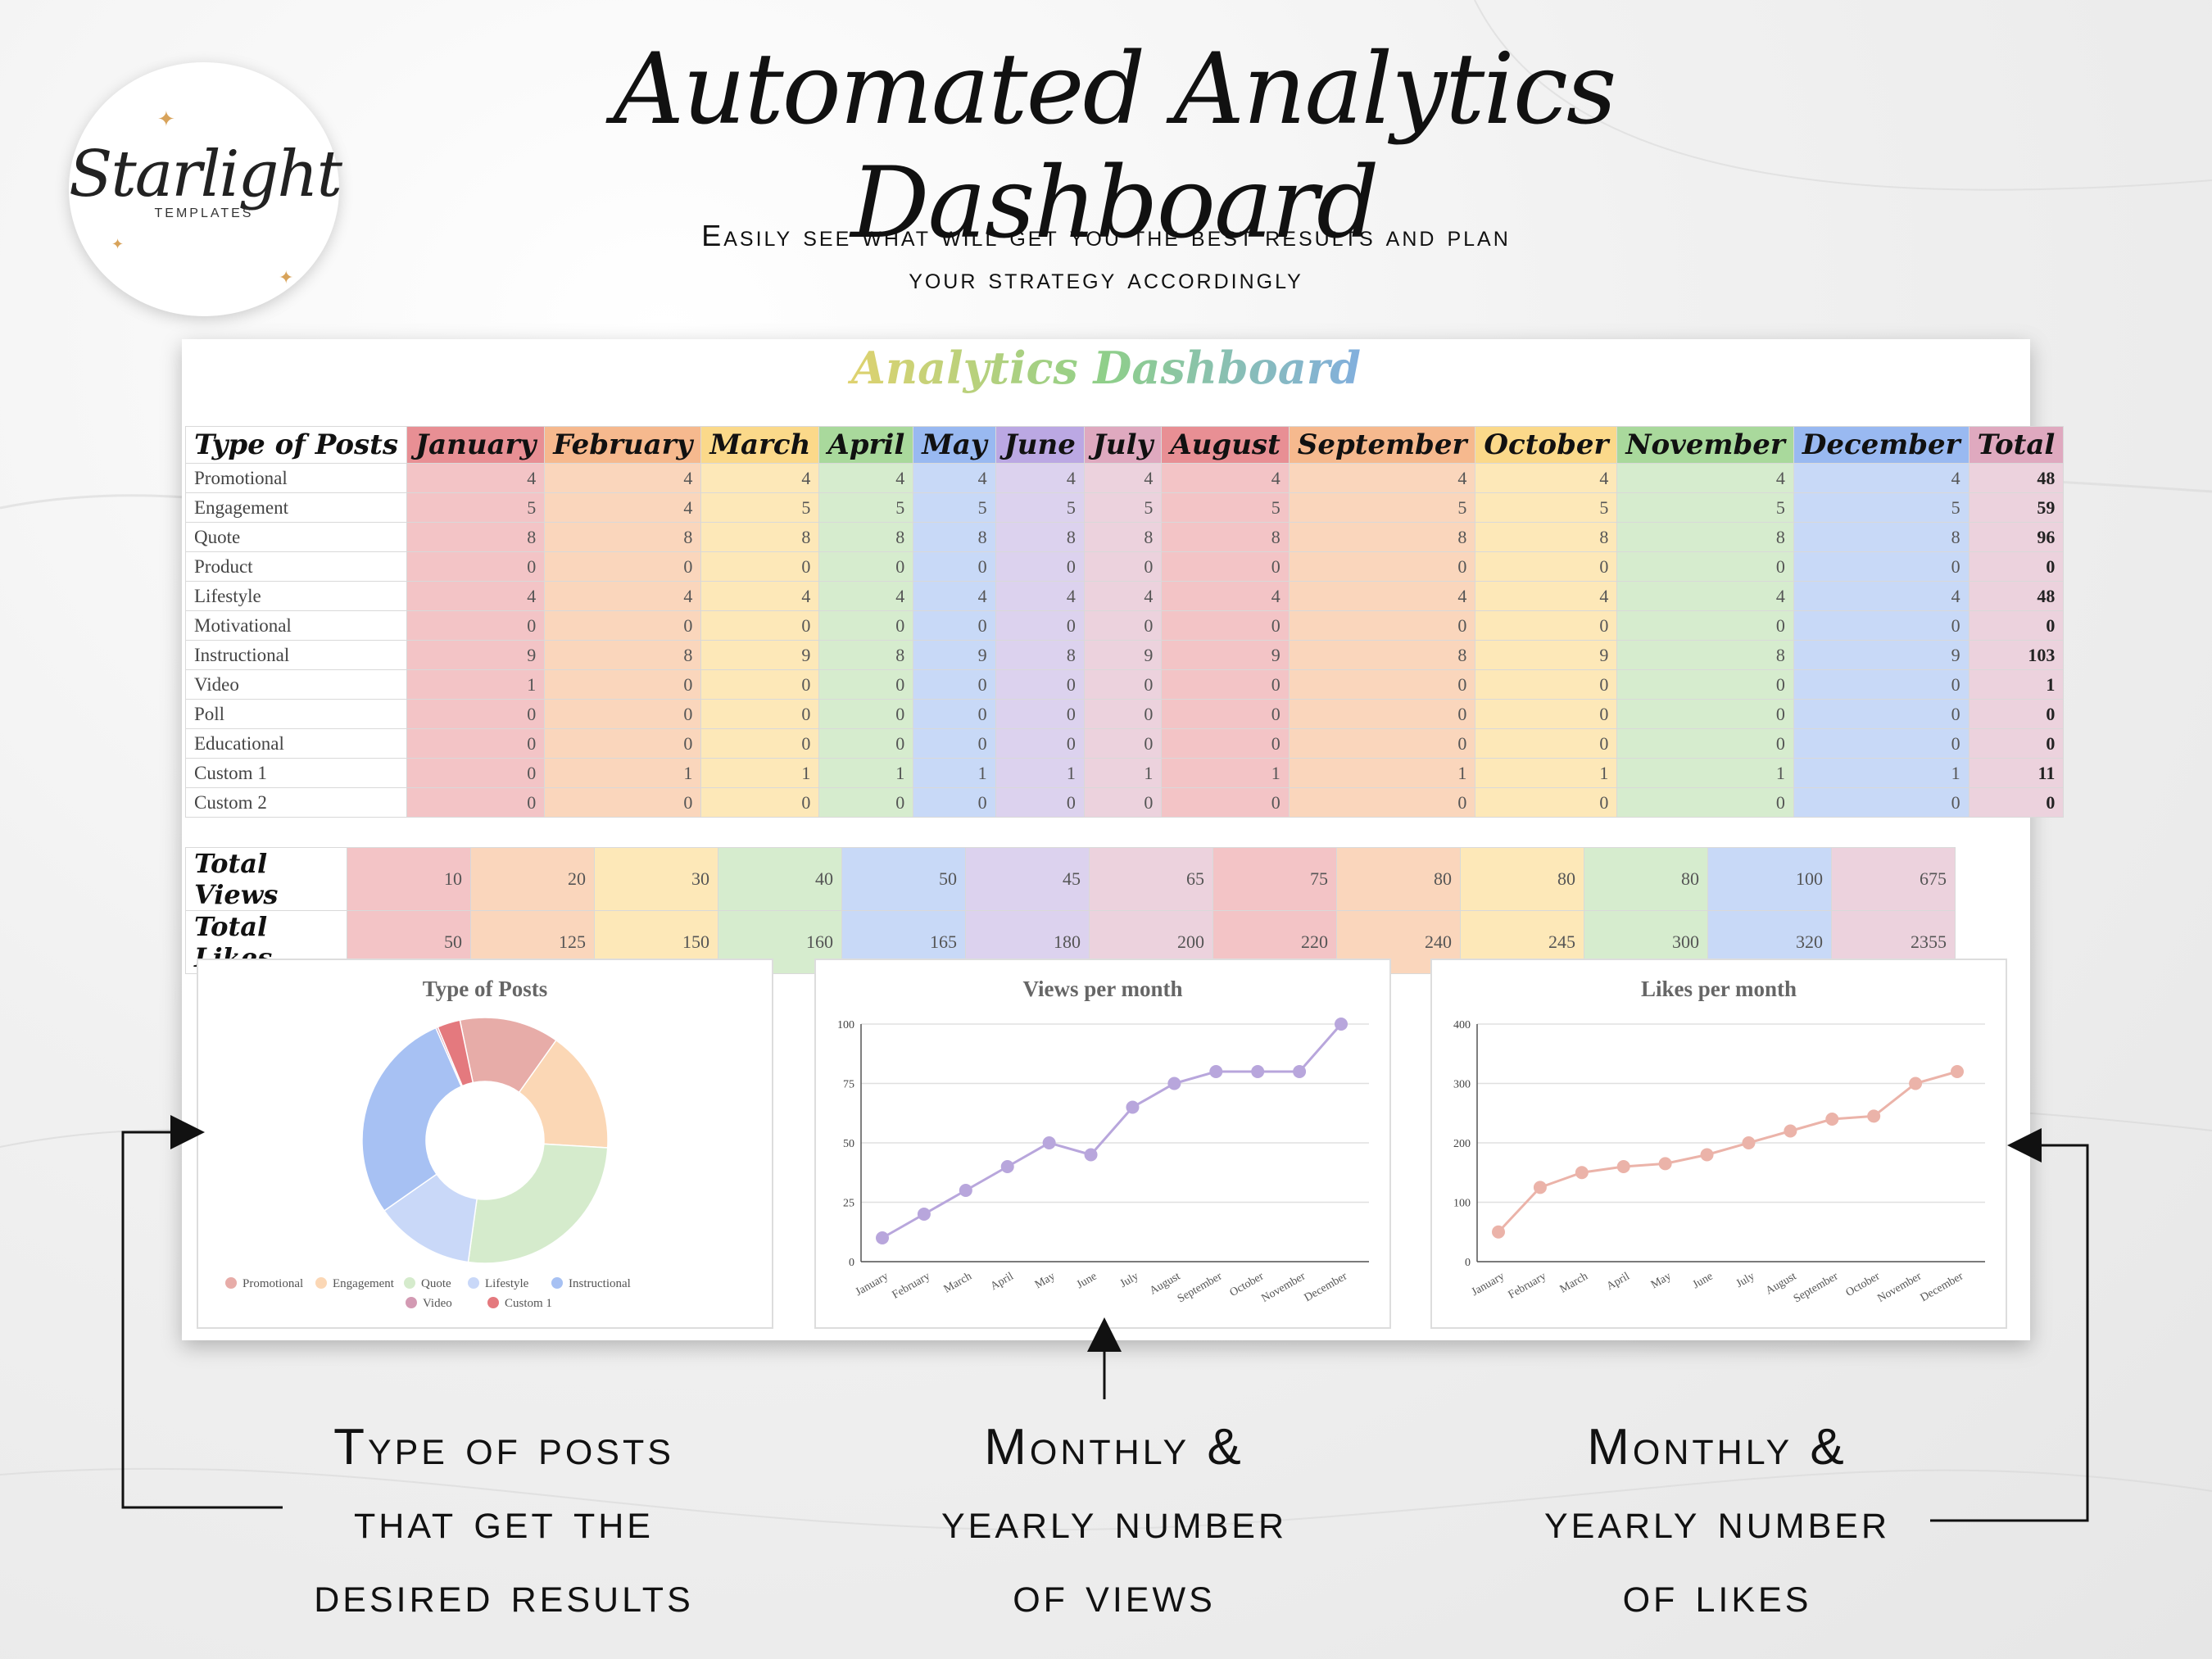  Describe the element at coordinates (409, 879) in the screenshot. I see `totals-cell: 10` at that location.